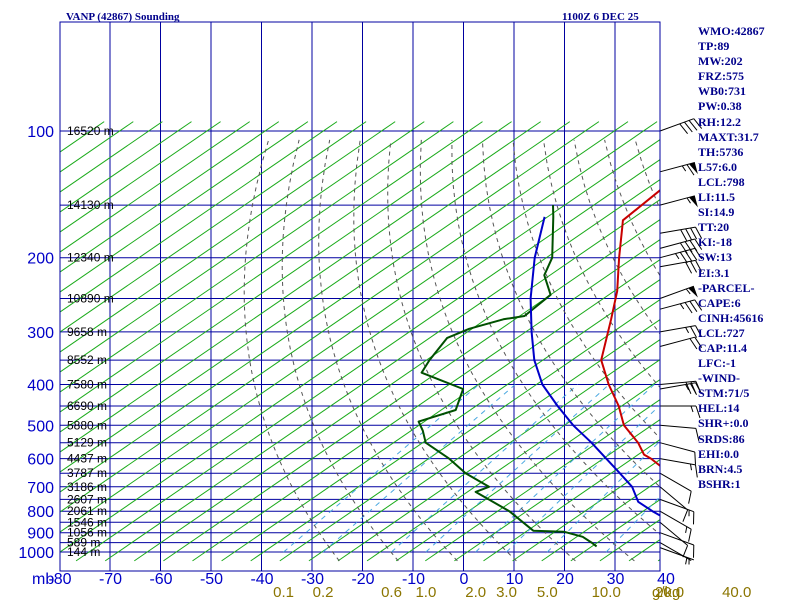 This screenshot has height=600, width=800. I want to click on mixing-ratio-label: 3.0, so click(506, 592).